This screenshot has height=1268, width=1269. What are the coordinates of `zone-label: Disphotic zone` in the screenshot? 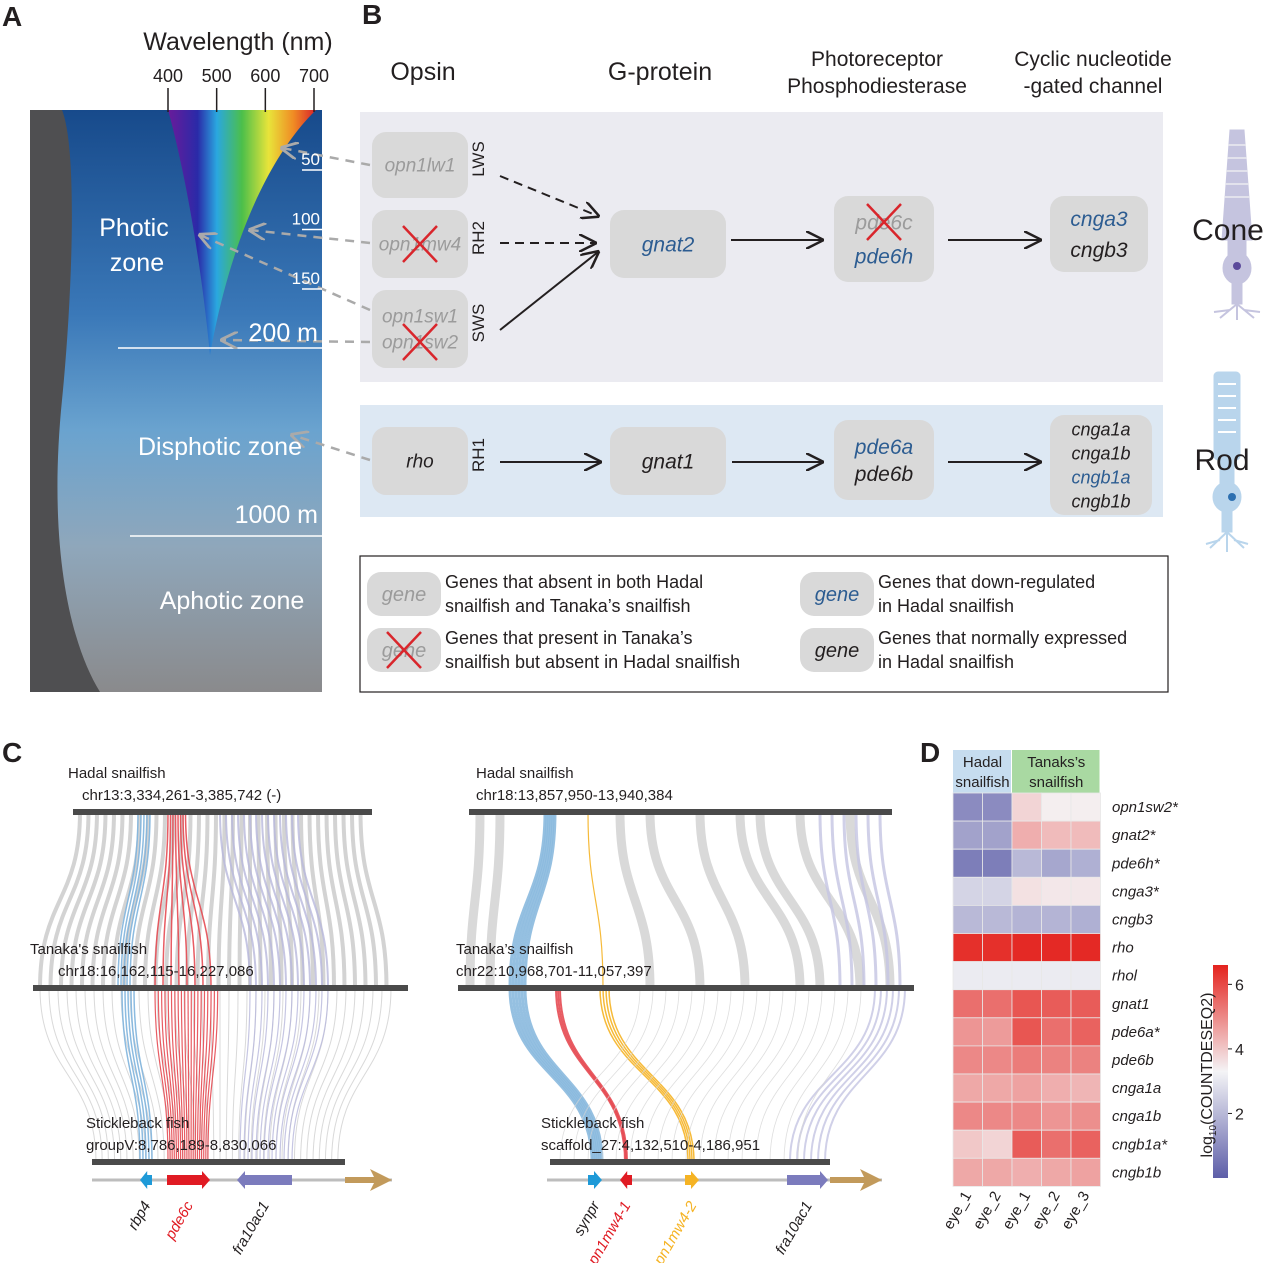 It's located at (220, 447).